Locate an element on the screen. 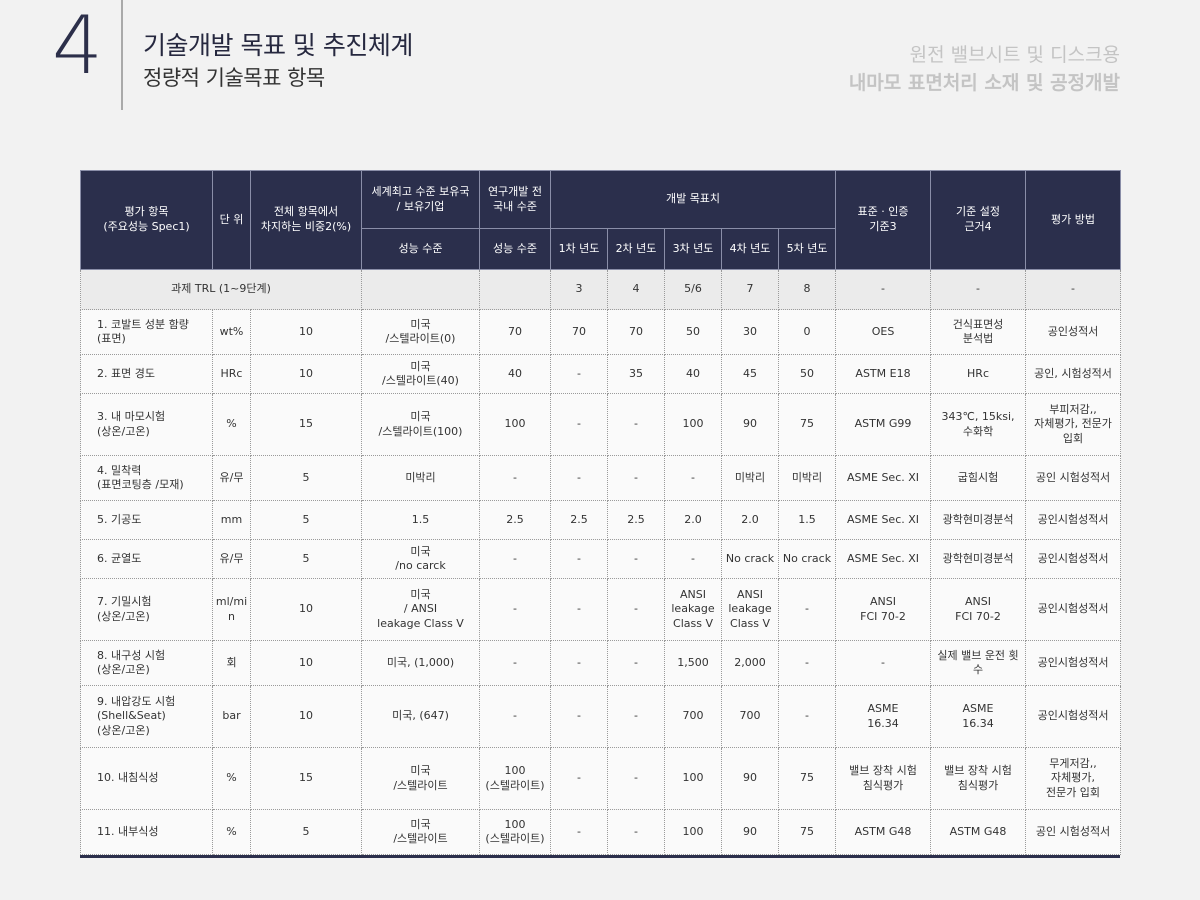 This screenshot has width=1200, height=900. cell-y3: 1,500 is located at coordinates (693, 663).